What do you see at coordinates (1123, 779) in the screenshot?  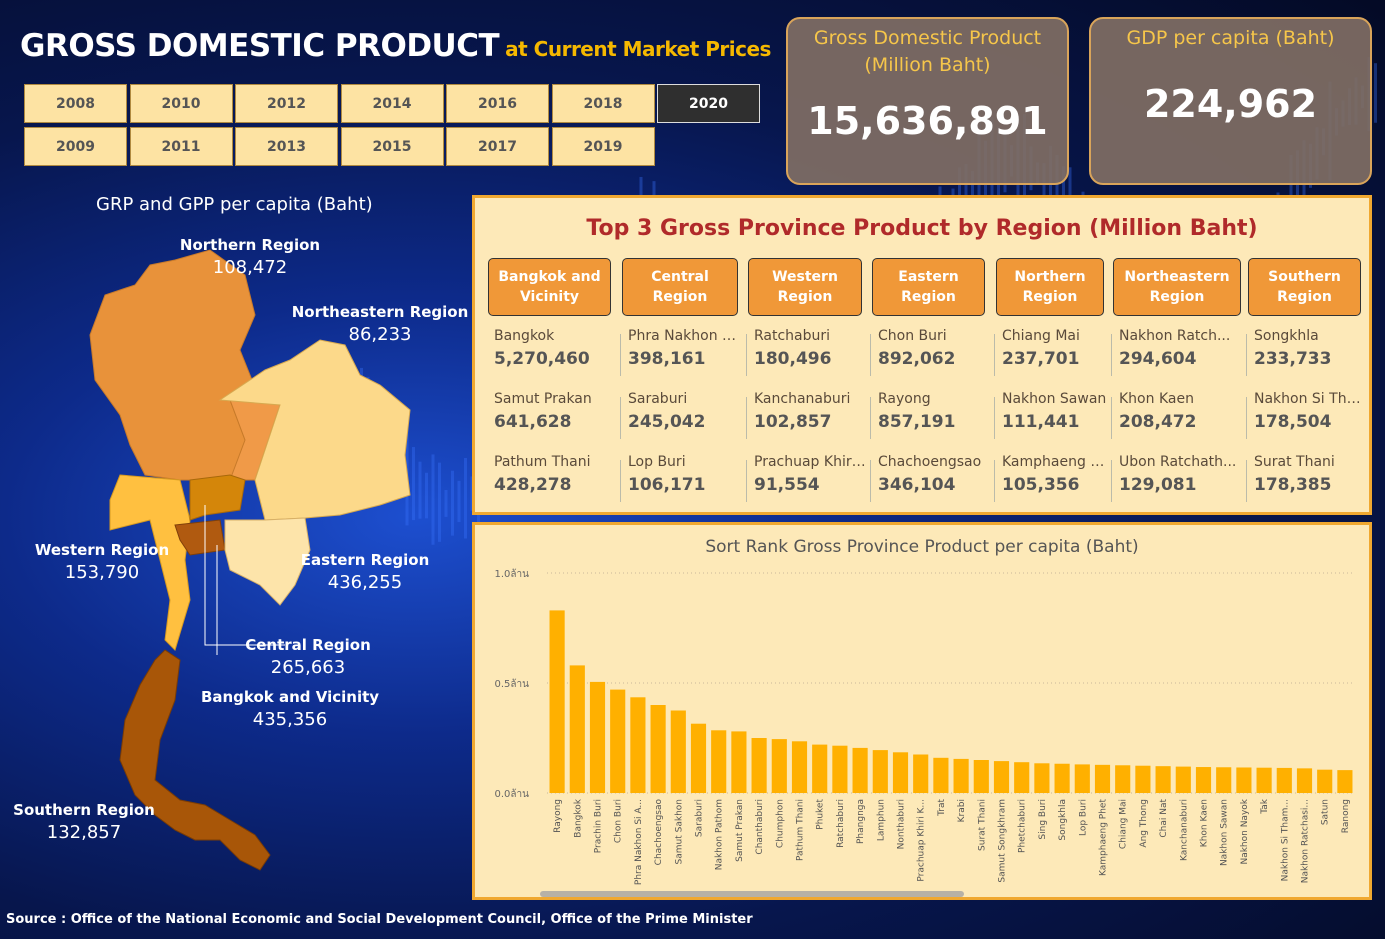 I see `bar-chiang-mai` at bounding box center [1123, 779].